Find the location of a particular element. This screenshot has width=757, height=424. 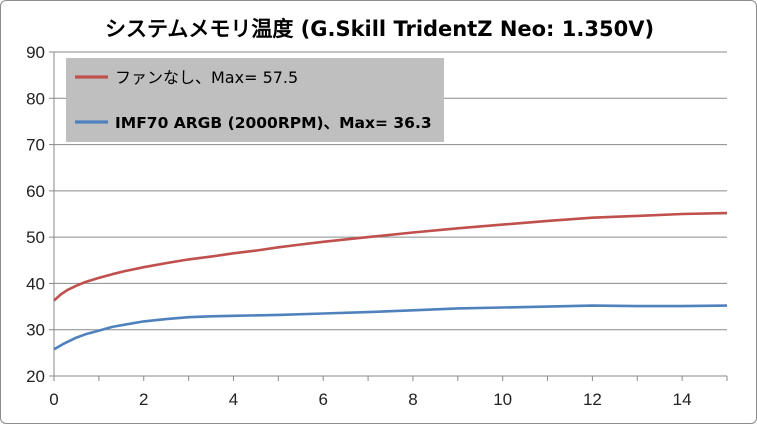

x-tick-label: 6 is located at coordinates (322, 399).